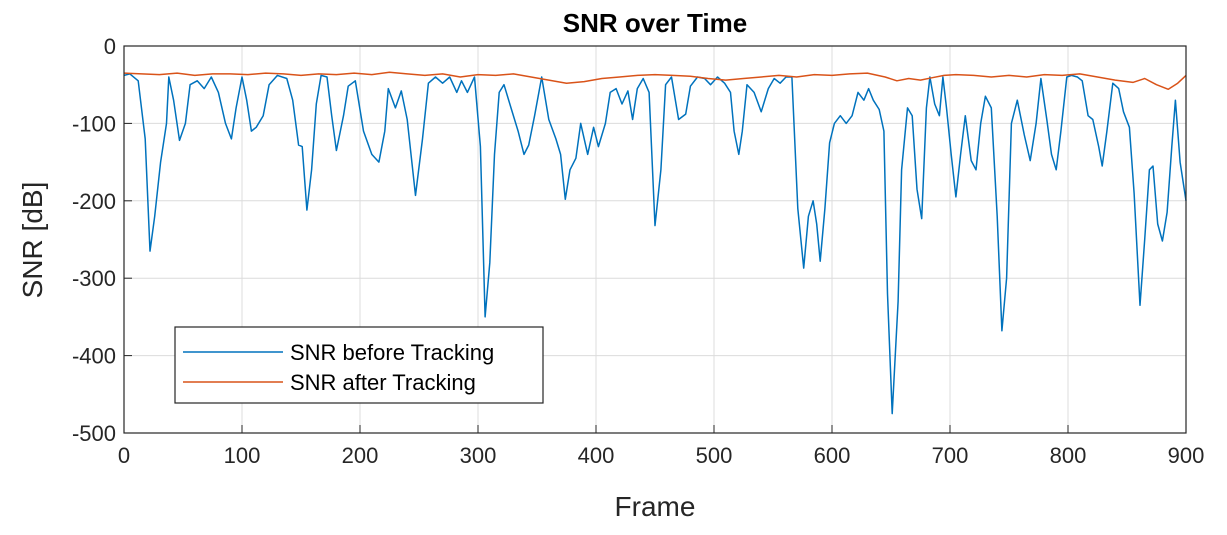 The height and width of the screenshot is (535, 1227). I want to click on x-tick-label: 400, so click(596, 455).